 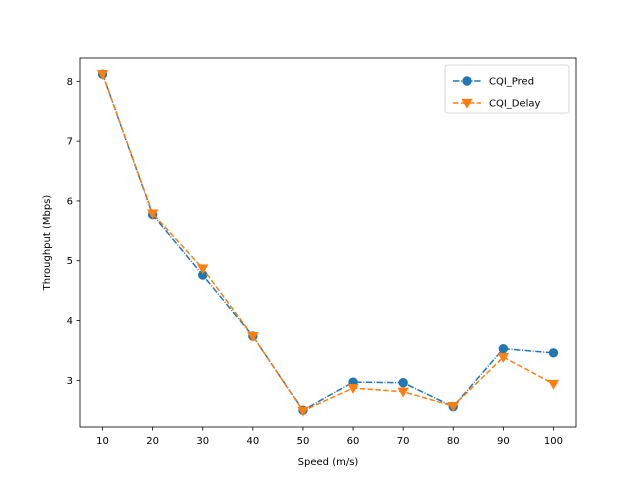 What do you see at coordinates (329, 437) in the screenshot?
I see `x-axis-ticks: 10 20 30 40 50 60 70 80 90 100` at bounding box center [329, 437].